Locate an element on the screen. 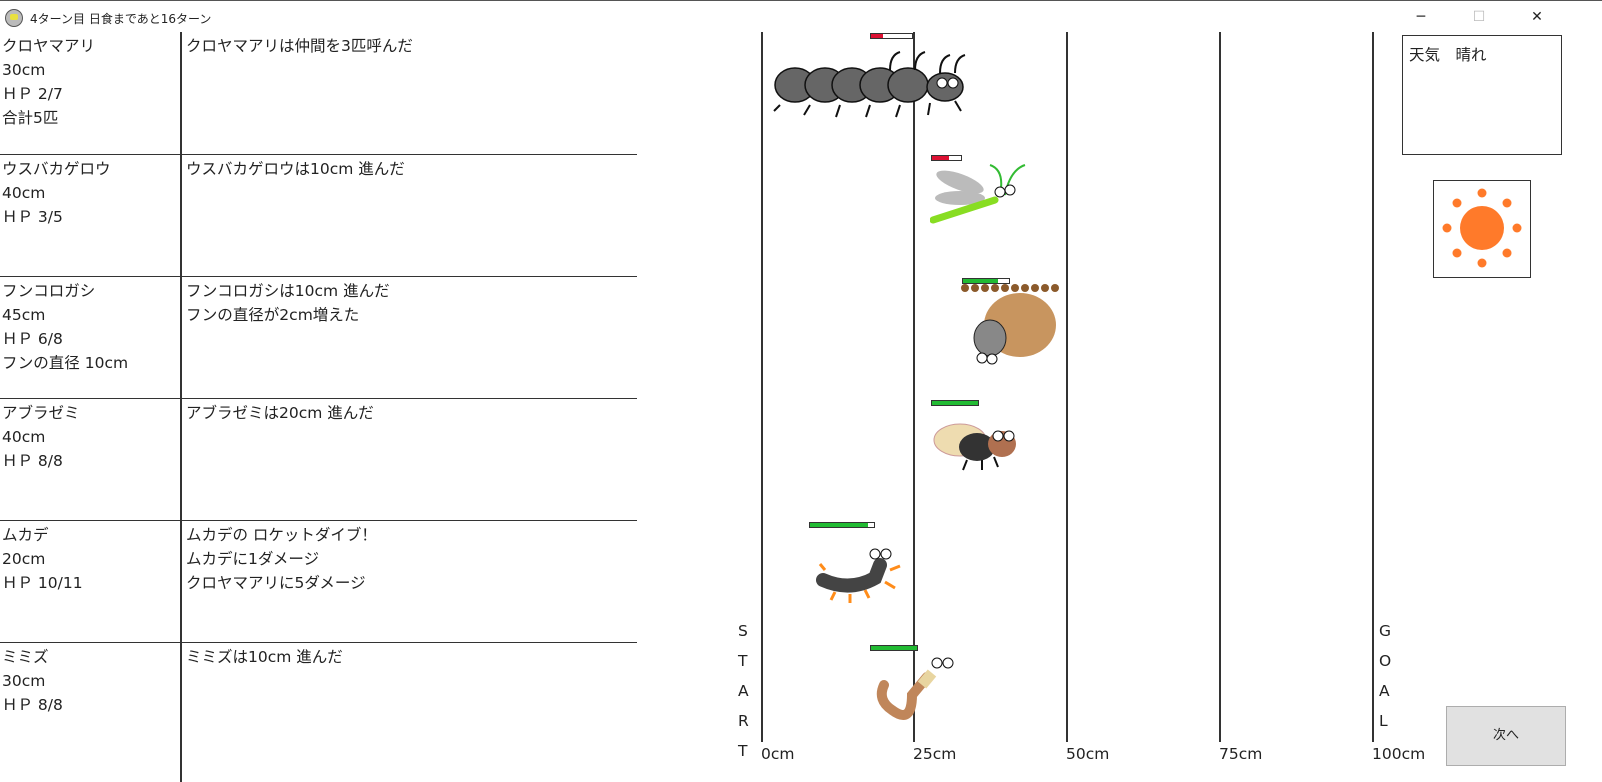 The width and height of the screenshot is (1602, 782). goal-letter: O is located at coordinates (1385, 661).